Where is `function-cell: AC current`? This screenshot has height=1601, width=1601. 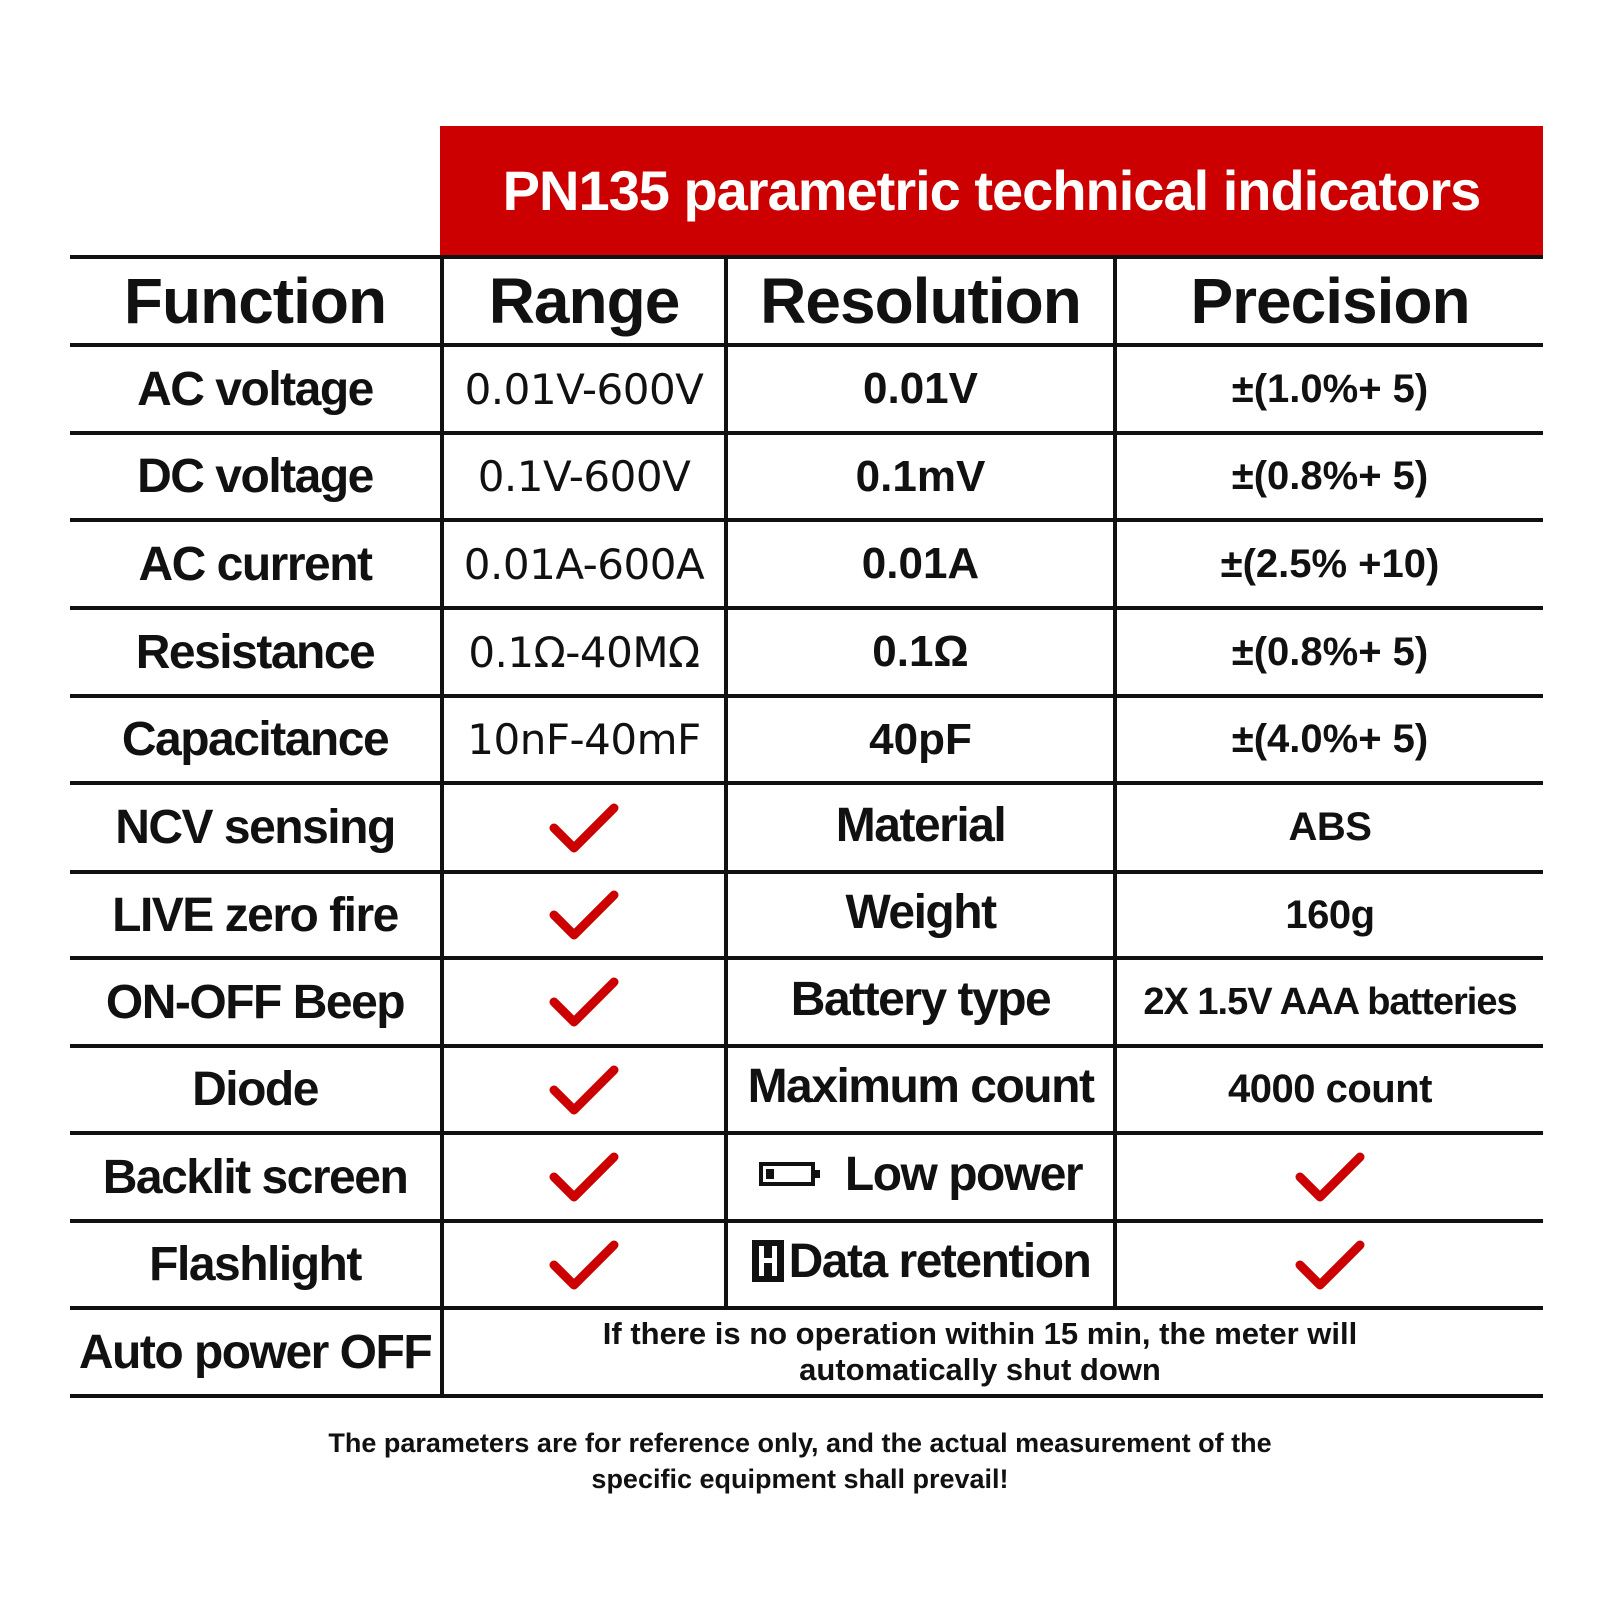 function-cell: AC current is located at coordinates (255, 564).